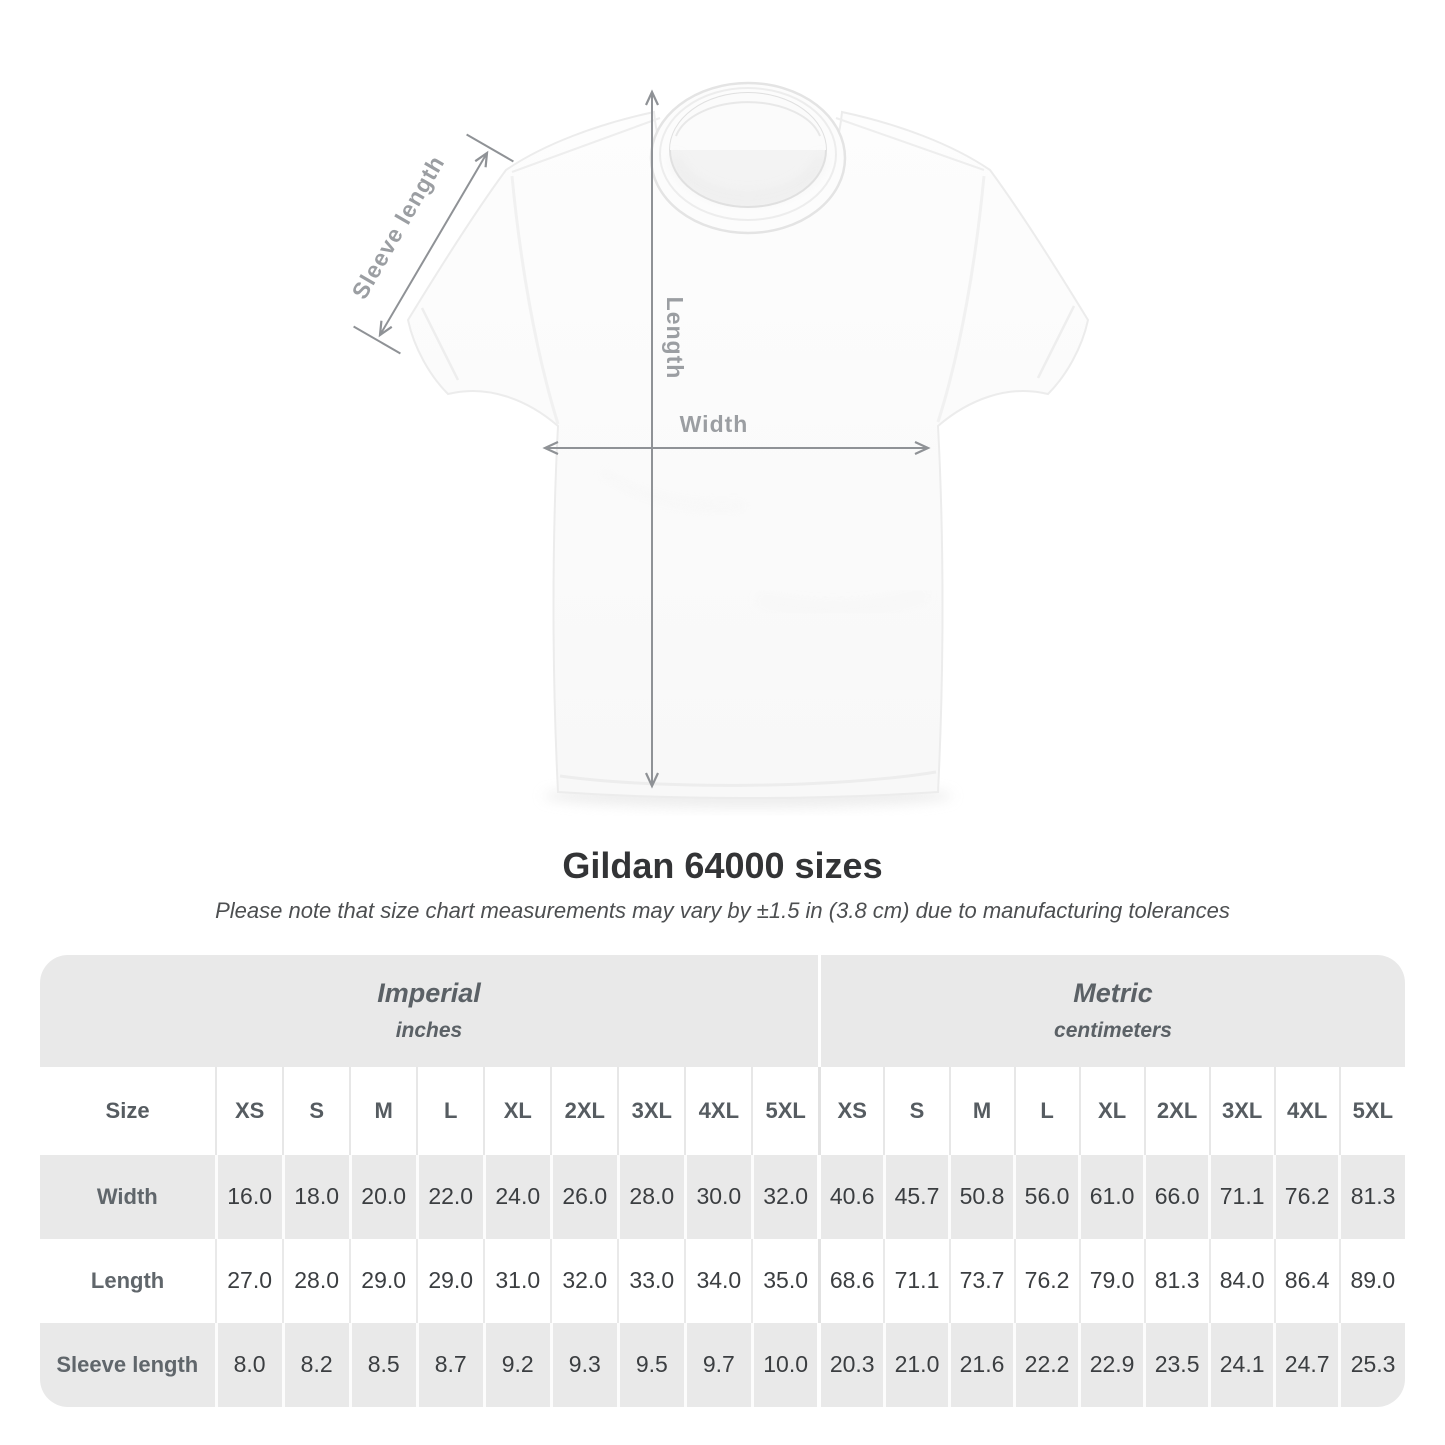 The width and height of the screenshot is (1445, 1445). Describe the element at coordinates (916, 1364) in the screenshot. I see `cell-sleeve-length-metric: 21.0` at that location.